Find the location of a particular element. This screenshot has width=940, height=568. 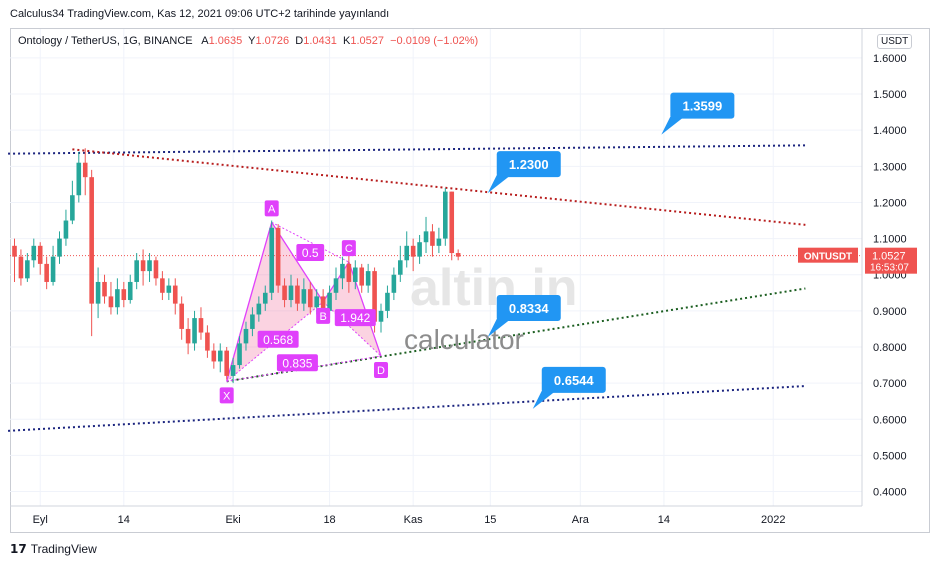

currency-button: USDT is located at coordinates (895, 41).